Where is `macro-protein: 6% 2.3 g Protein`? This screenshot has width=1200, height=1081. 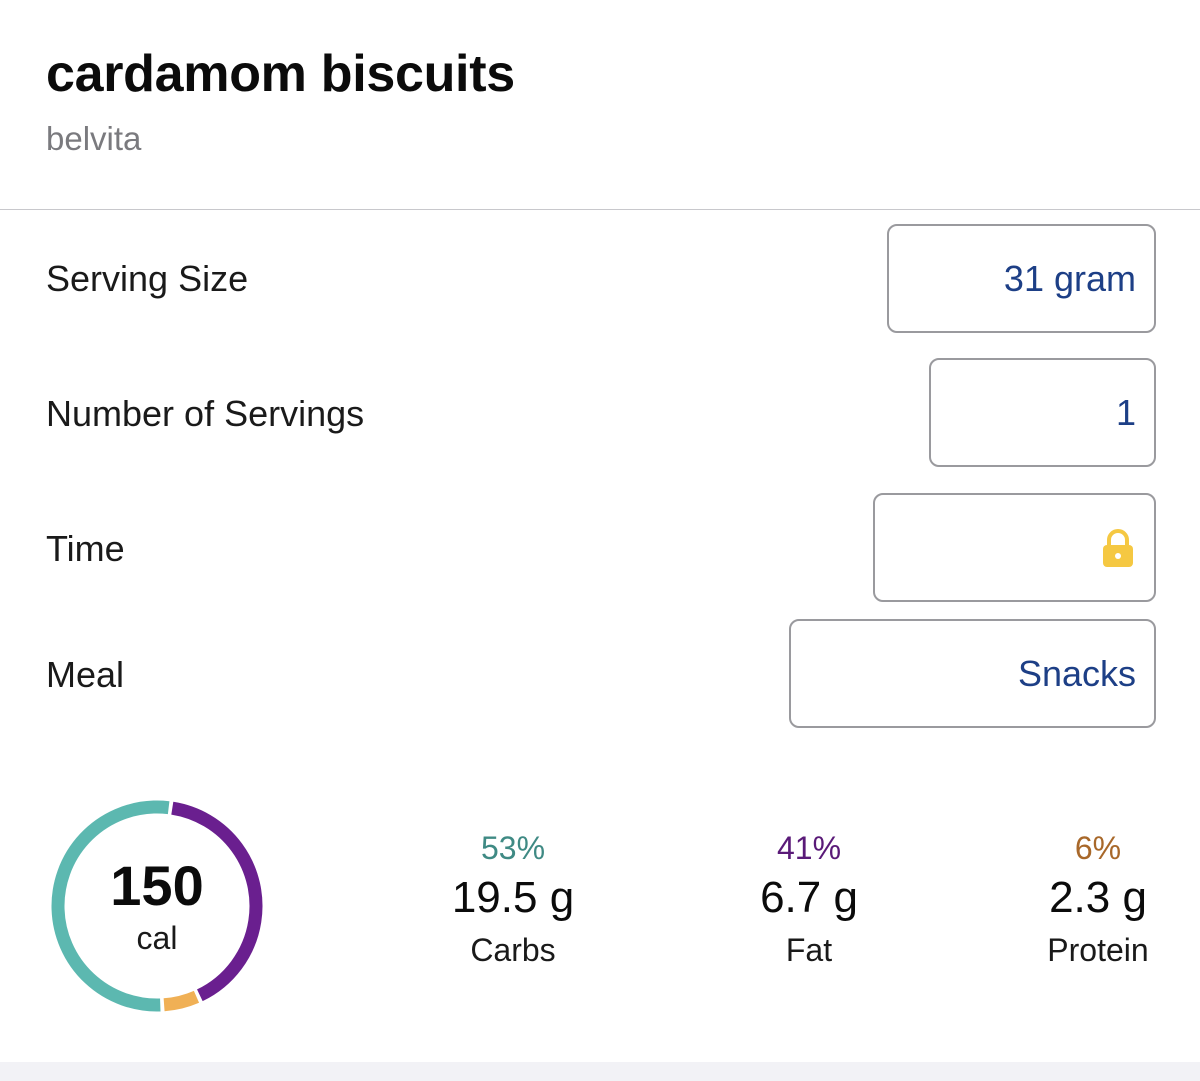
macro-protein: 6% 2.3 g Protein is located at coordinates (1094, 900).